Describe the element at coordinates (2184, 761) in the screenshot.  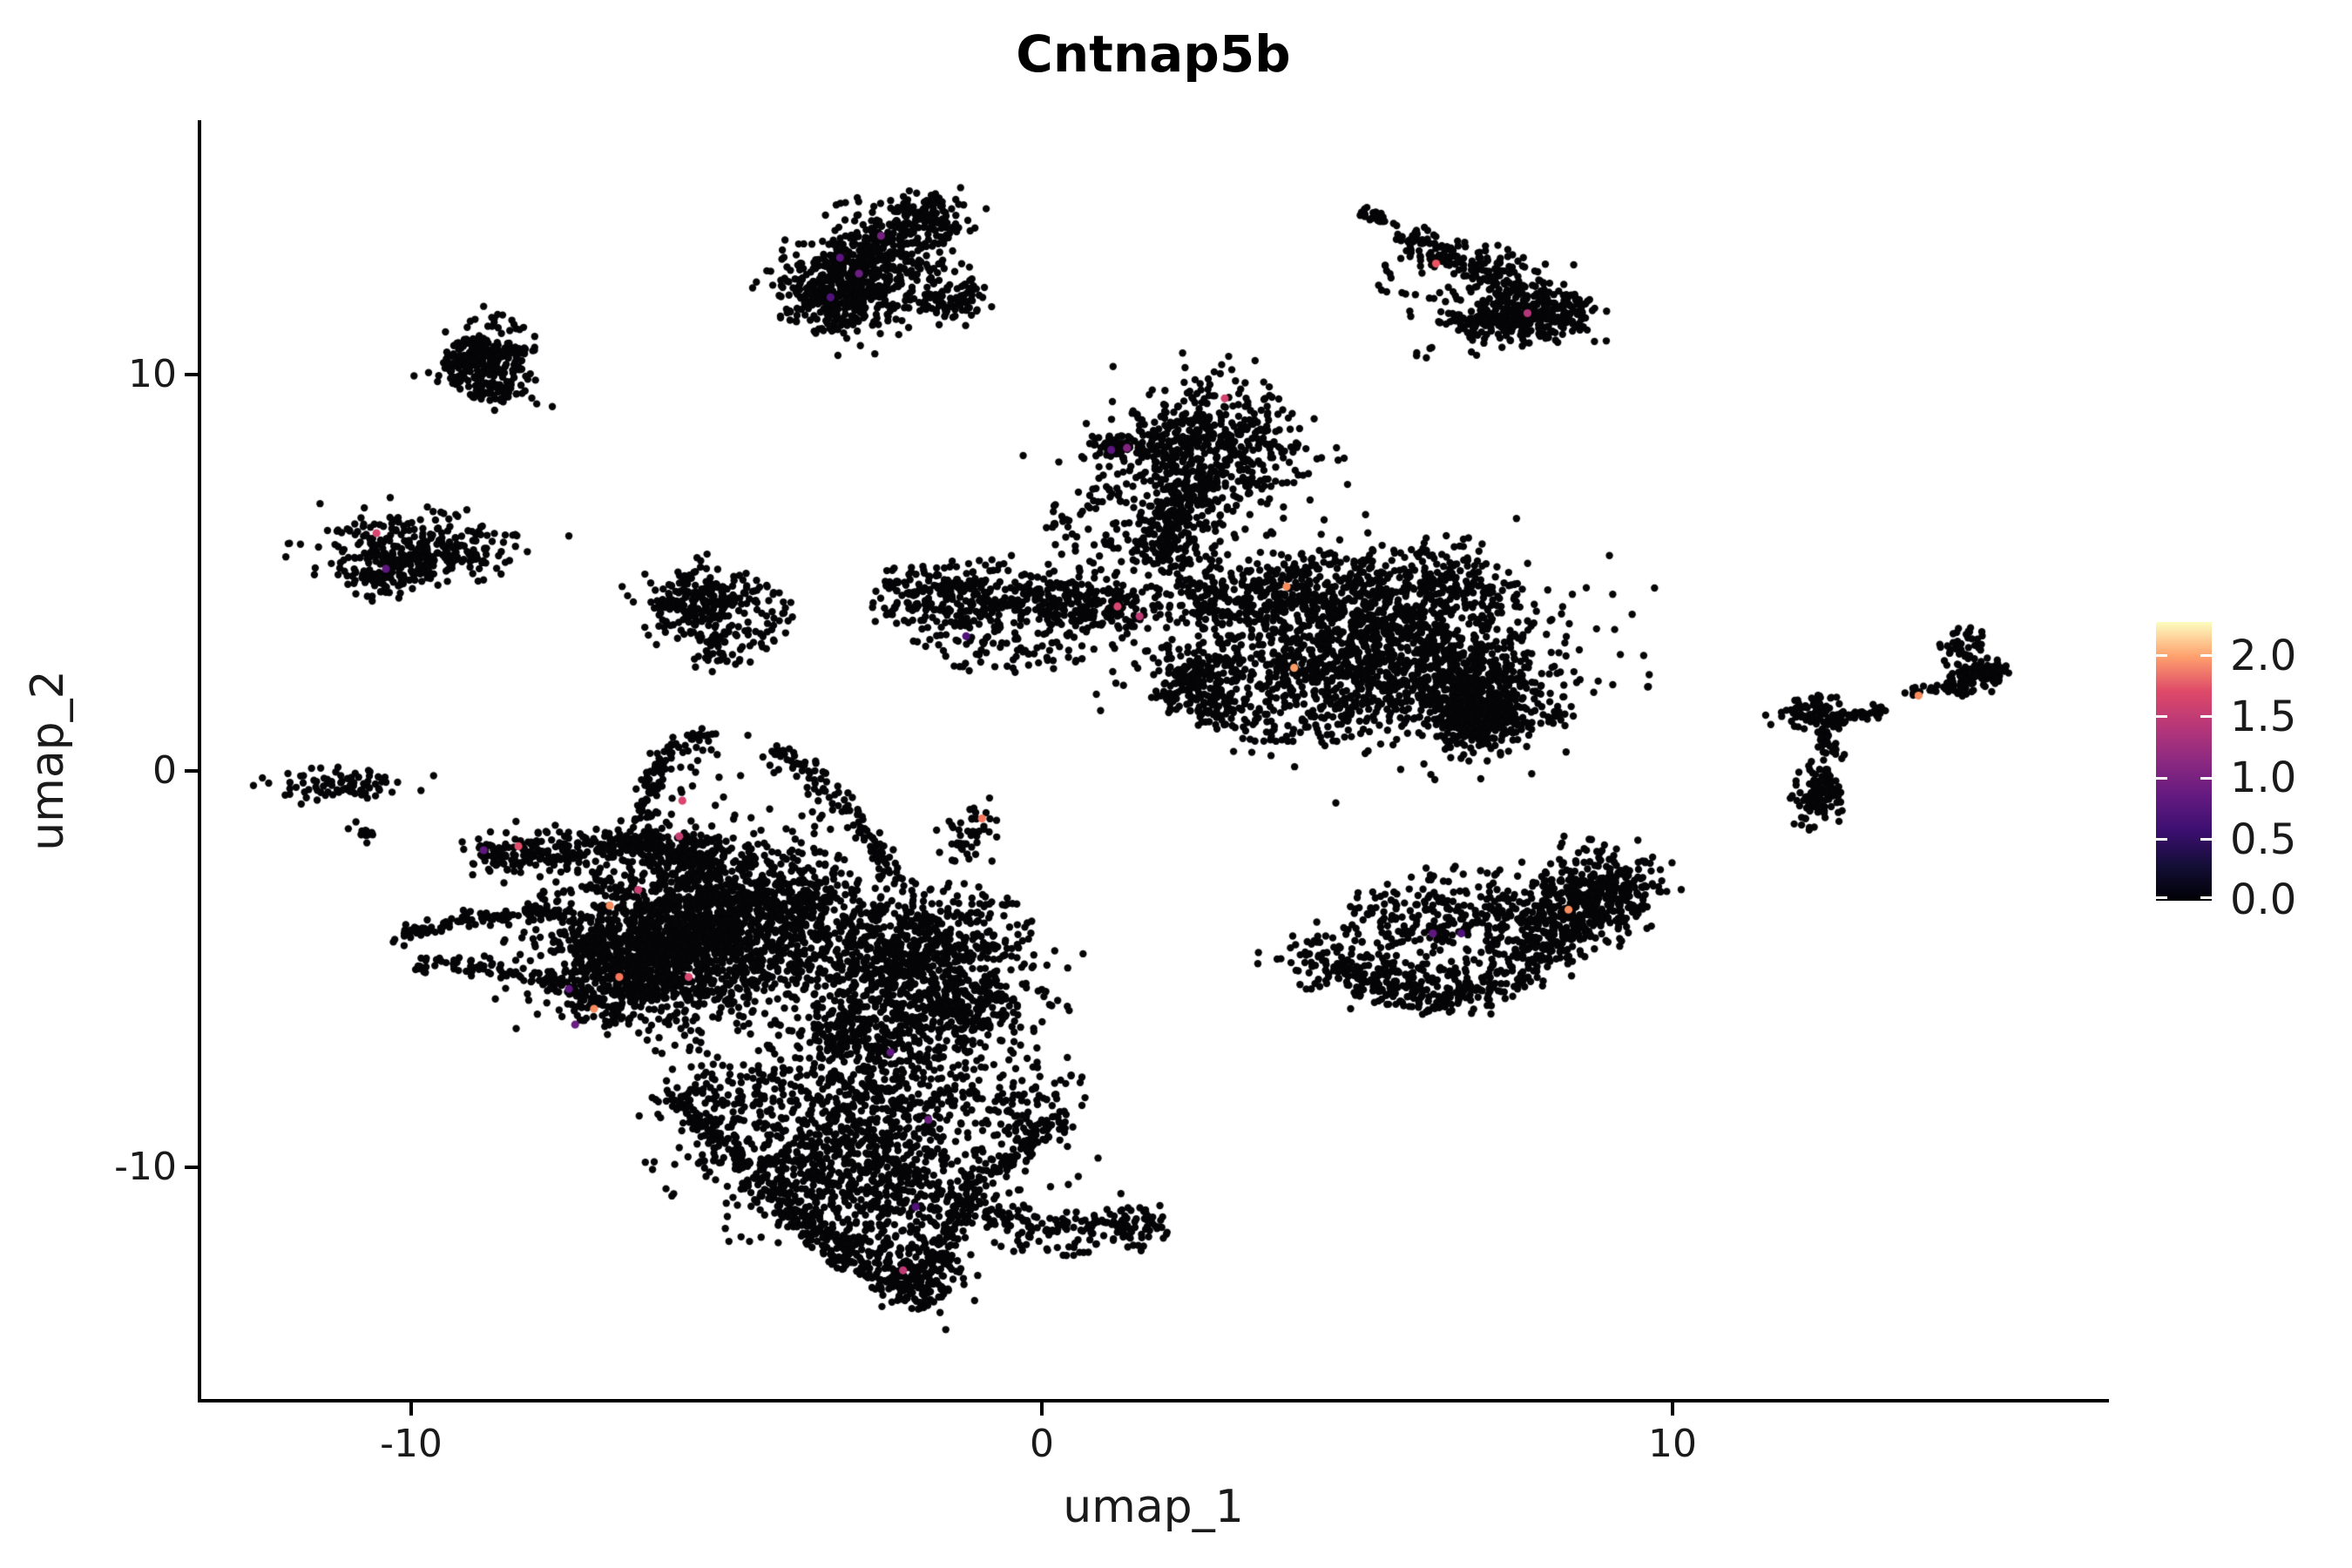
I see `colorbar-gradient` at that location.